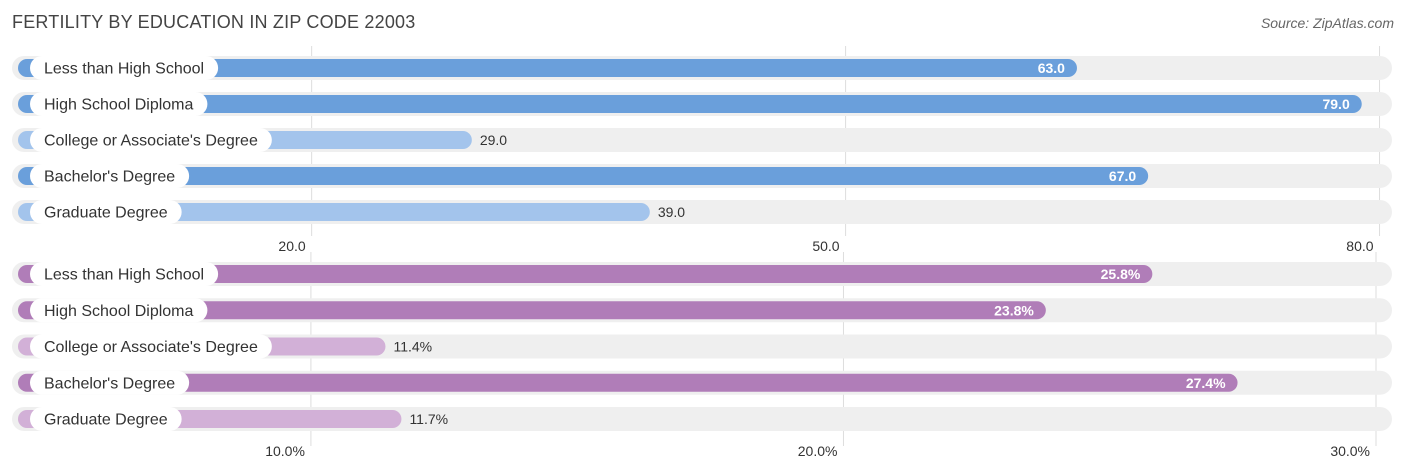 The width and height of the screenshot is (1406, 475). Describe the element at coordinates (291, 246) in the screenshot. I see `tick-label: 20.0` at that location.